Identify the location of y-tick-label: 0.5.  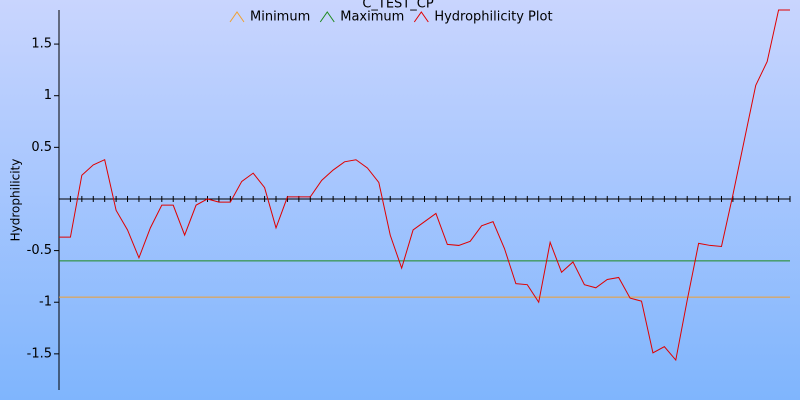
(41, 147).